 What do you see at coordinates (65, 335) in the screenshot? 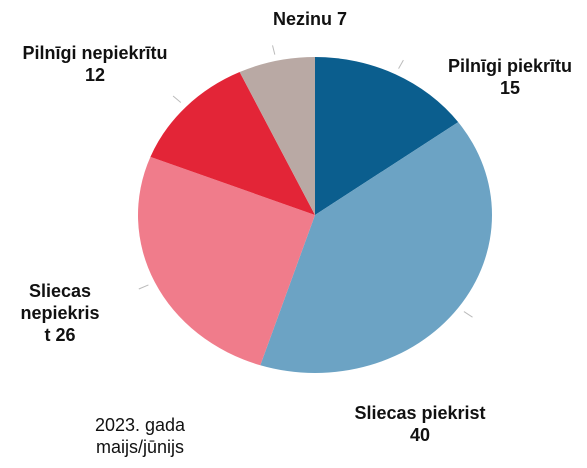
I see `value-label: 26` at bounding box center [65, 335].